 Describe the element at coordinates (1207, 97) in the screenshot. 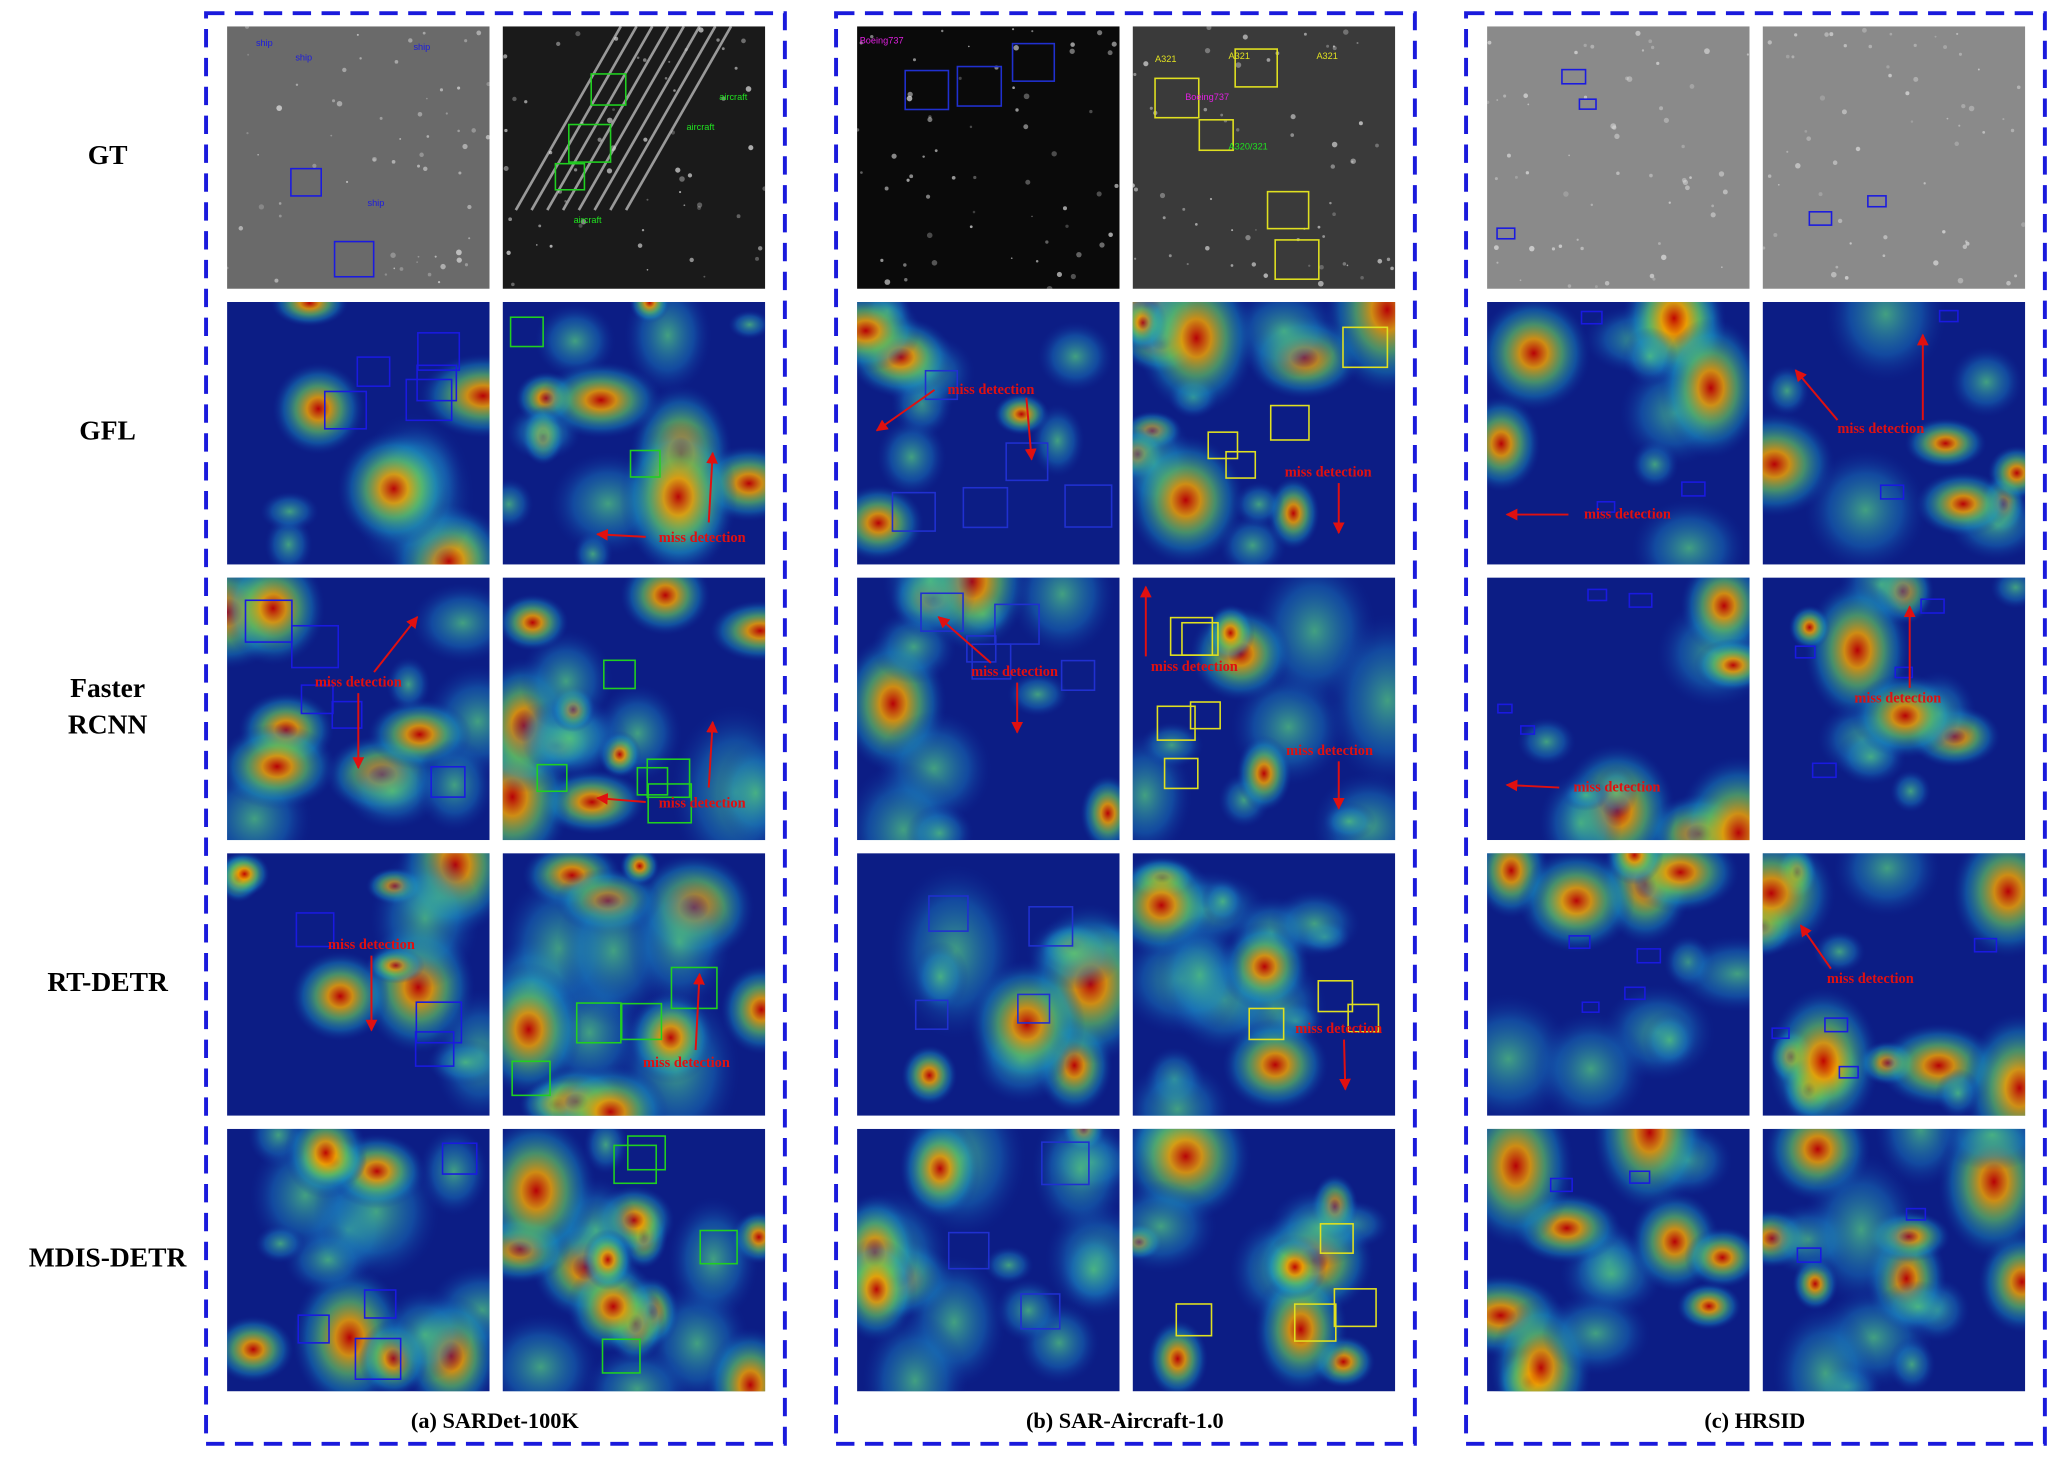

I see `gt-label: Boeing737` at that location.